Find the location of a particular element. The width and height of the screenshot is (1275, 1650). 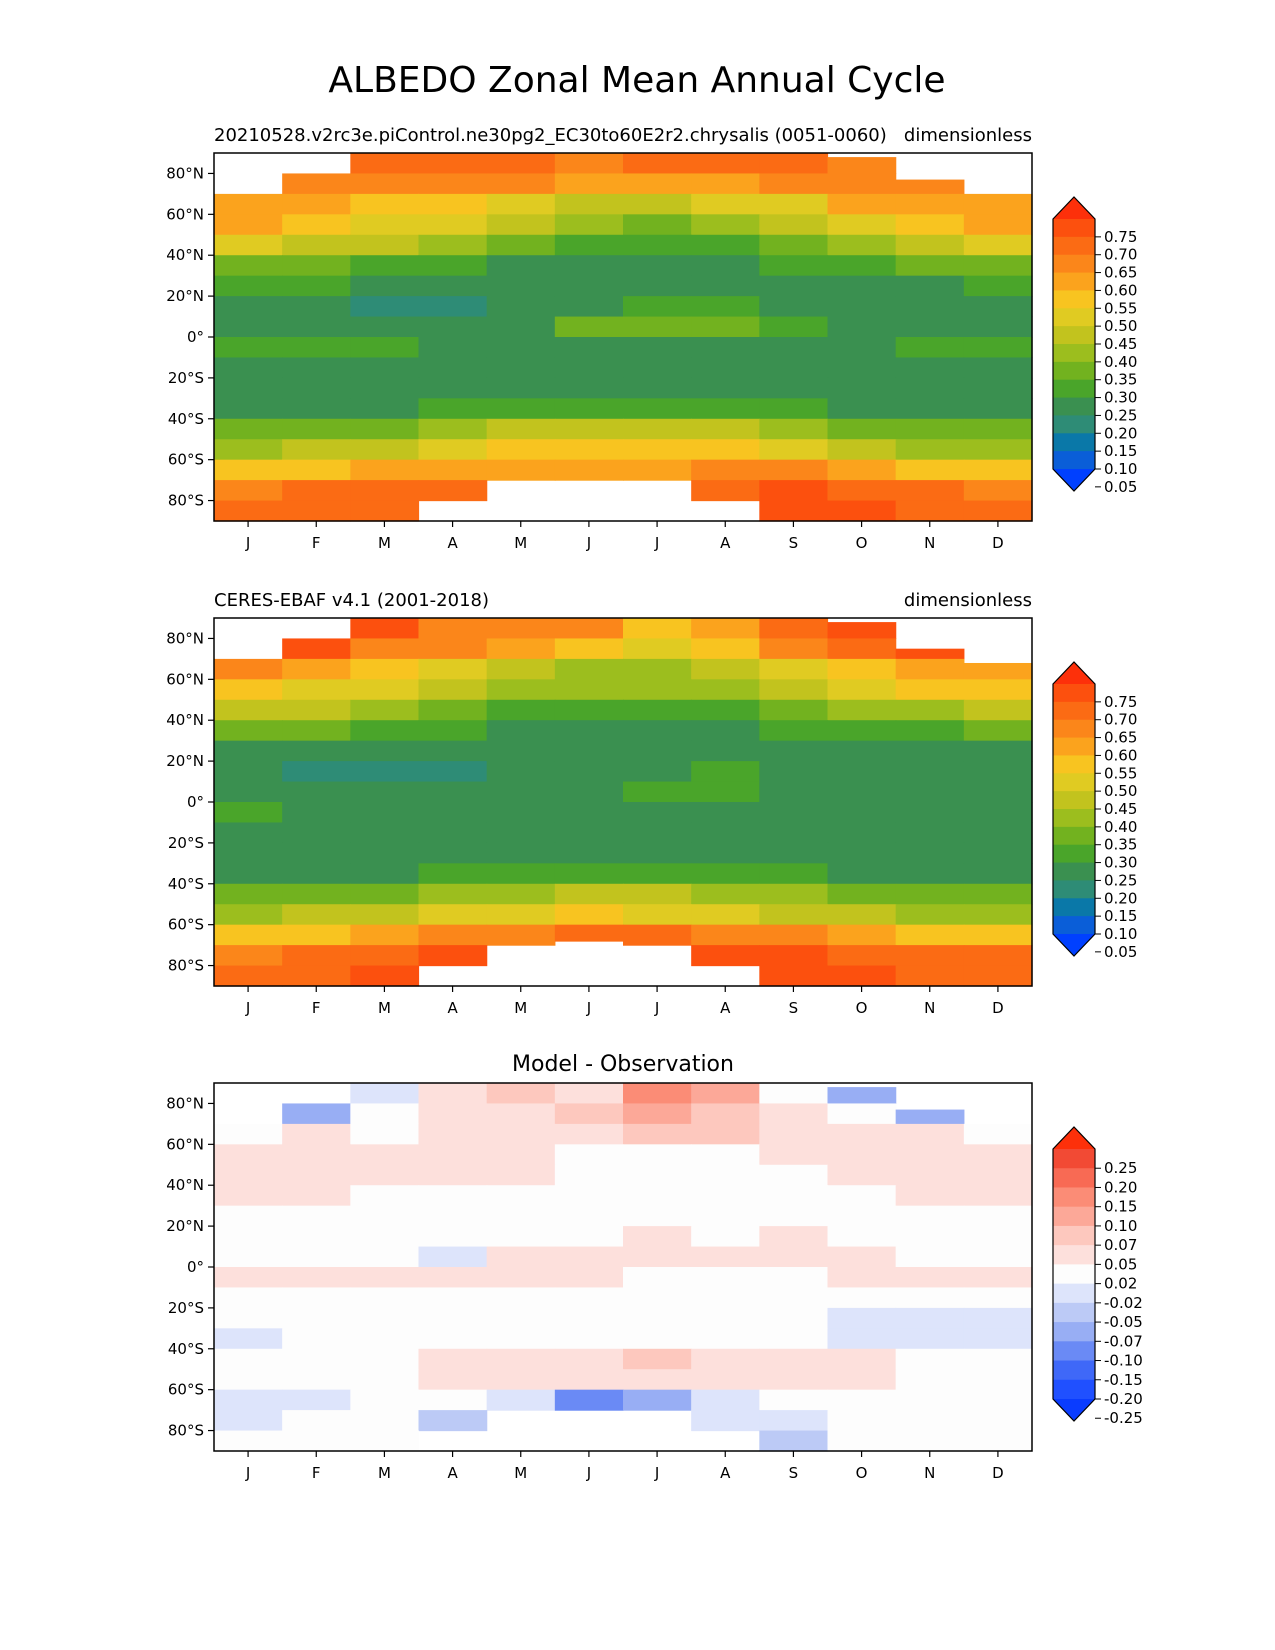

colorbar-tick-label: 0.02 is located at coordinates (1120, 1284).